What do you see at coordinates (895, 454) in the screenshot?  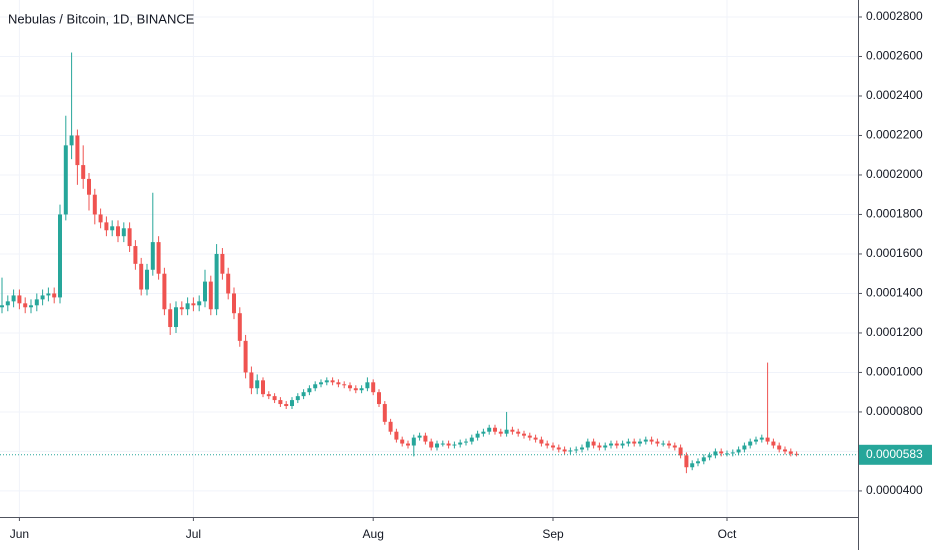 I see `last-price-tag` at bounding box center [895, 454].